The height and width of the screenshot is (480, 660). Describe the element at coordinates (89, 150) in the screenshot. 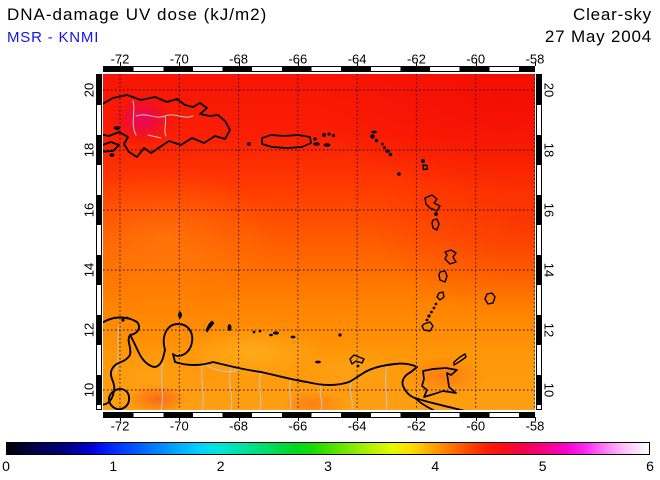

I see `lat-tick-label-left: 18` at that location.